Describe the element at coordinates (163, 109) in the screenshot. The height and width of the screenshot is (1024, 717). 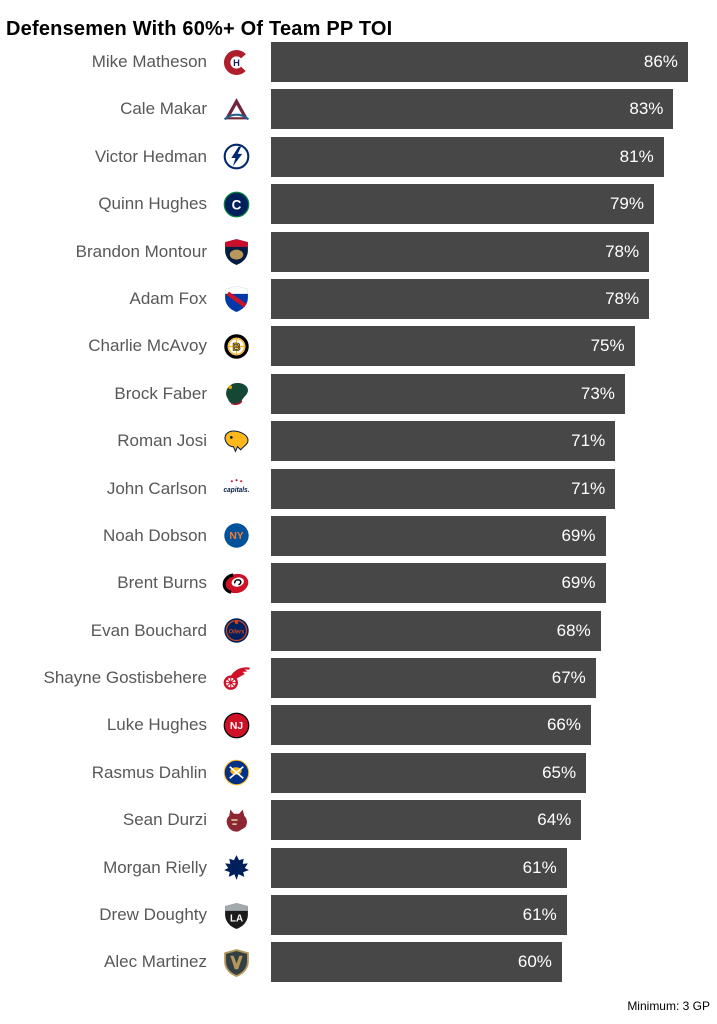
I see `player-name: Cale Makar` at that location.